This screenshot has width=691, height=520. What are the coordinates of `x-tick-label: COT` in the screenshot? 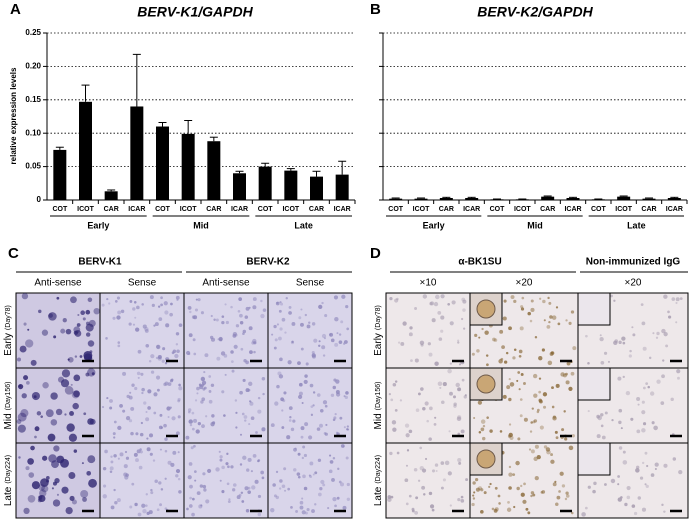 It's located at (396, 209).